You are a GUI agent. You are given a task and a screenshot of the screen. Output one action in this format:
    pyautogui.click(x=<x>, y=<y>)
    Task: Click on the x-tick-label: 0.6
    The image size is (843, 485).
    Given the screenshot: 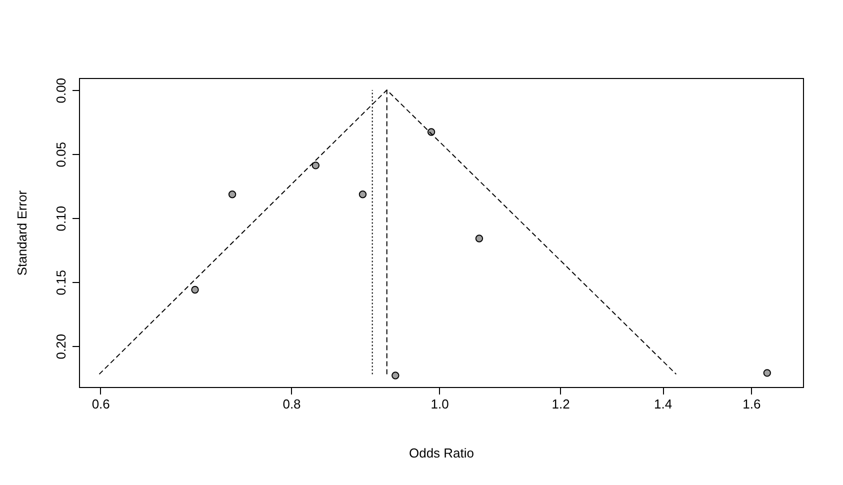 What is the action you would take?
    pyautogui.click(x=101, y=404)
    